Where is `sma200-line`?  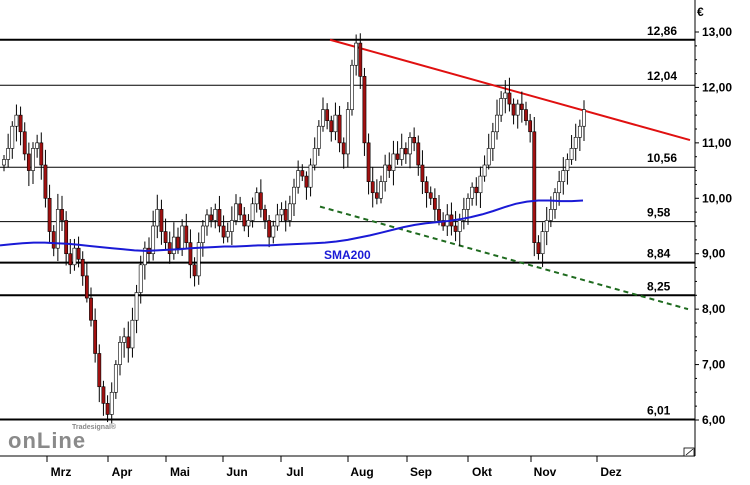 sma200-line is located at coordinates (292, 225).